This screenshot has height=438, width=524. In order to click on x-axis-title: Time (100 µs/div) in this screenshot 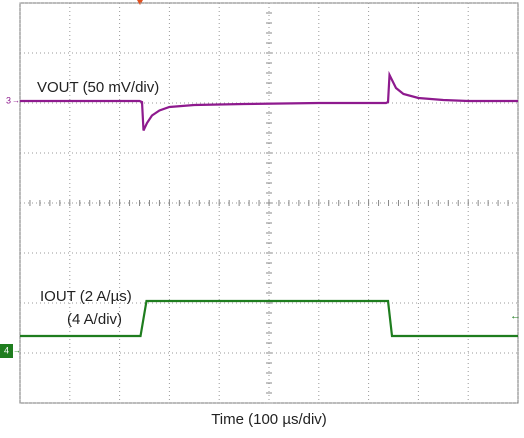, I will do `click(269, 419)`.